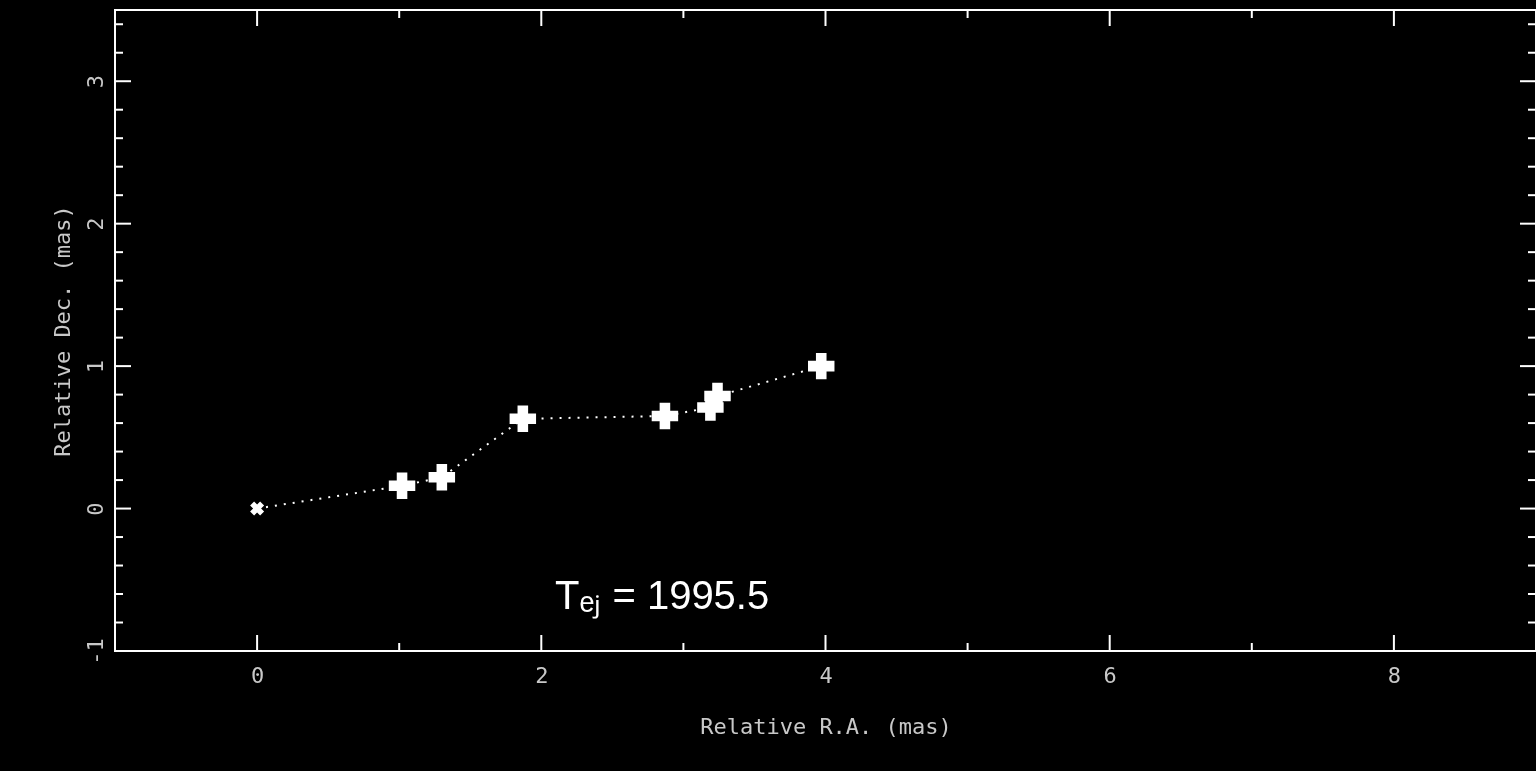 This screenshot has height=771, width=1536. Describe the element at coordinates (257, 675) in the screenshot. I see `x-tick-label: 0` at that location.